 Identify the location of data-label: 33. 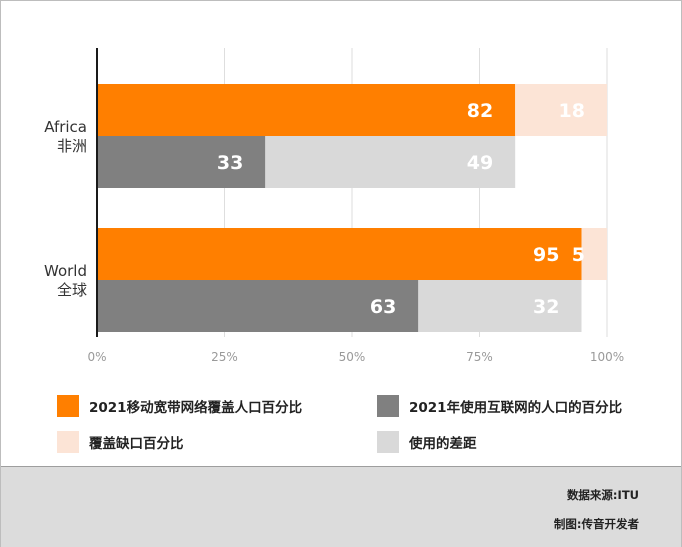
(230, 163).